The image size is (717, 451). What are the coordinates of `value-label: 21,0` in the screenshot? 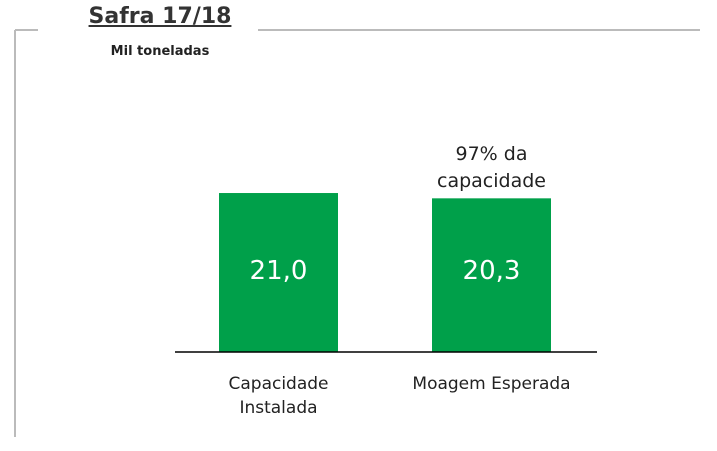 It's located at (278, 271).